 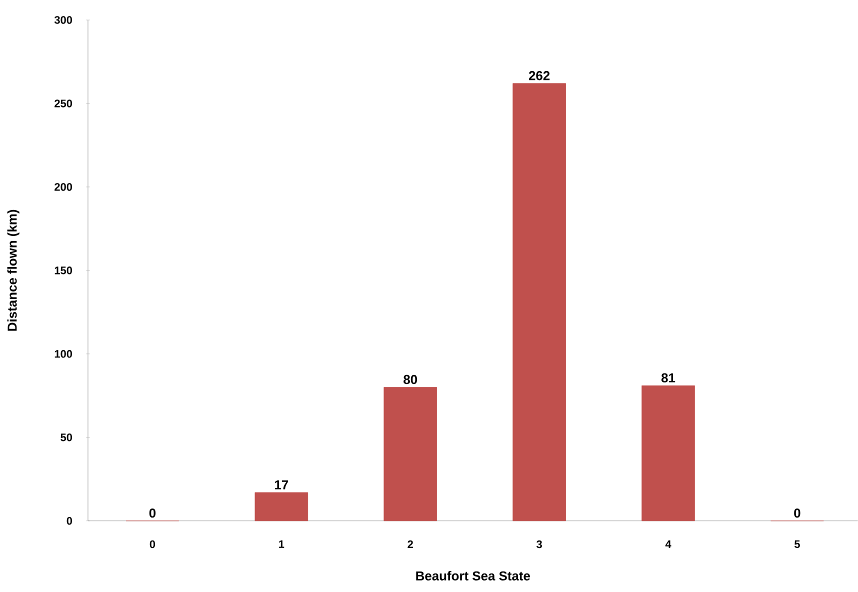 I want to click on y-tick-label: 300, so click(x=63, y=20).